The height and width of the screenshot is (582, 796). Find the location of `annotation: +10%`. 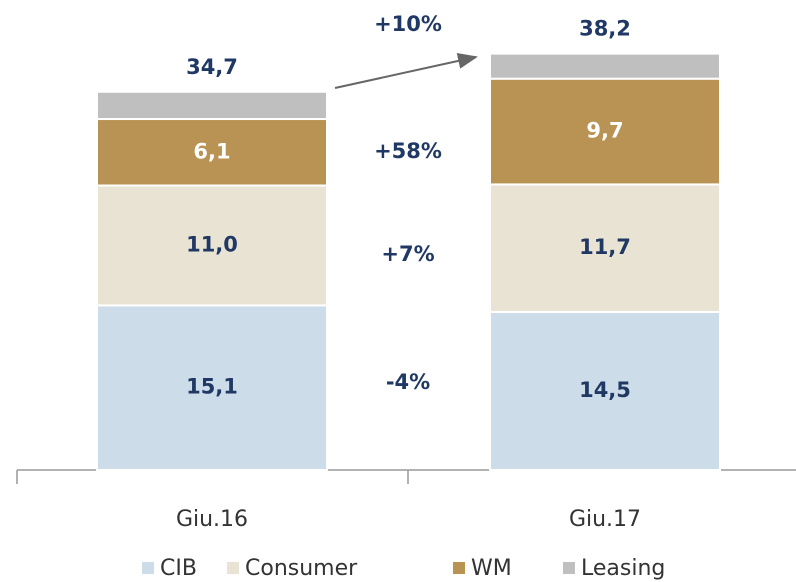

annotation: +10% is located at coordinates (408, 24).